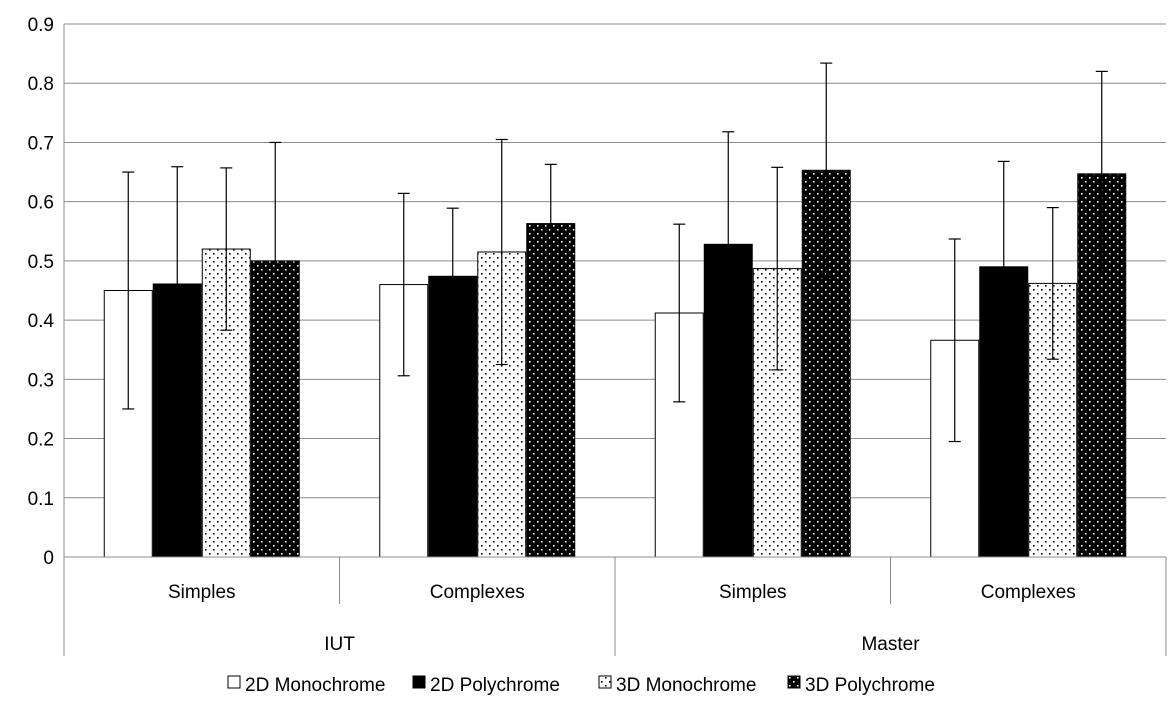 This screenshot has width=1168, height=706. I want to click on y-tick-label: 0.5, so click(41, 262).